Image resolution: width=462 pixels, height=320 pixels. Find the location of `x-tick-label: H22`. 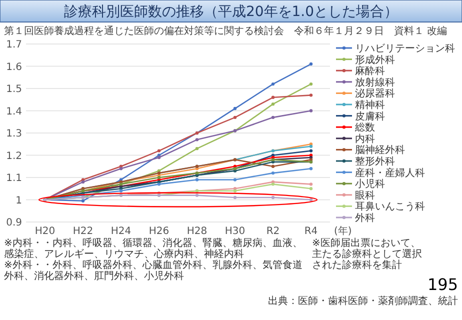

x-tick-label: H22 is located at coordinates (83, 231).